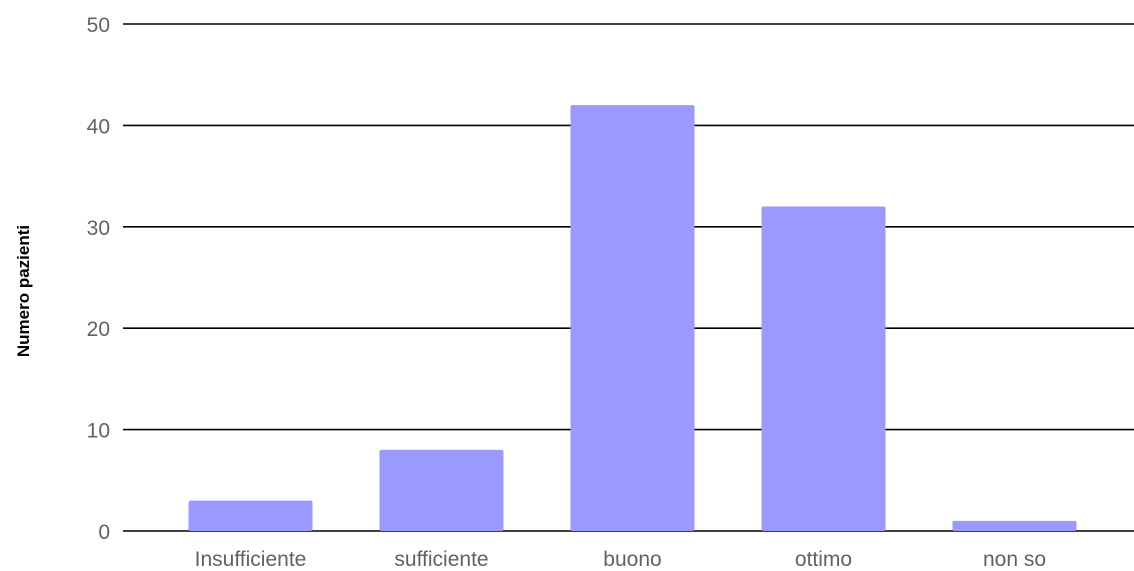 This screenshot has width=1134, height=571. Describe the element at coordinates (250, 515) in the screenshot. I see `bar-insufficiente` at that location.